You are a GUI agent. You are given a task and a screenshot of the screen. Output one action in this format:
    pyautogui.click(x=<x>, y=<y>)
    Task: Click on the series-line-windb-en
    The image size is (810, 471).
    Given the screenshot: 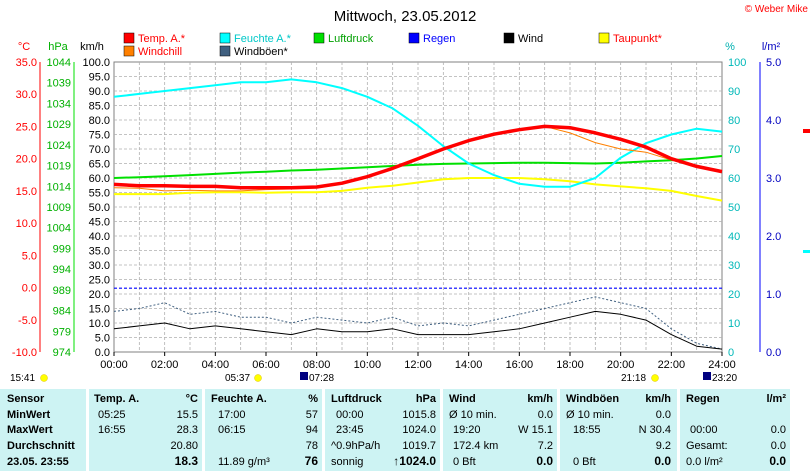 What is the action you would take?
    pyautogui.click(x=418, y=323)
    